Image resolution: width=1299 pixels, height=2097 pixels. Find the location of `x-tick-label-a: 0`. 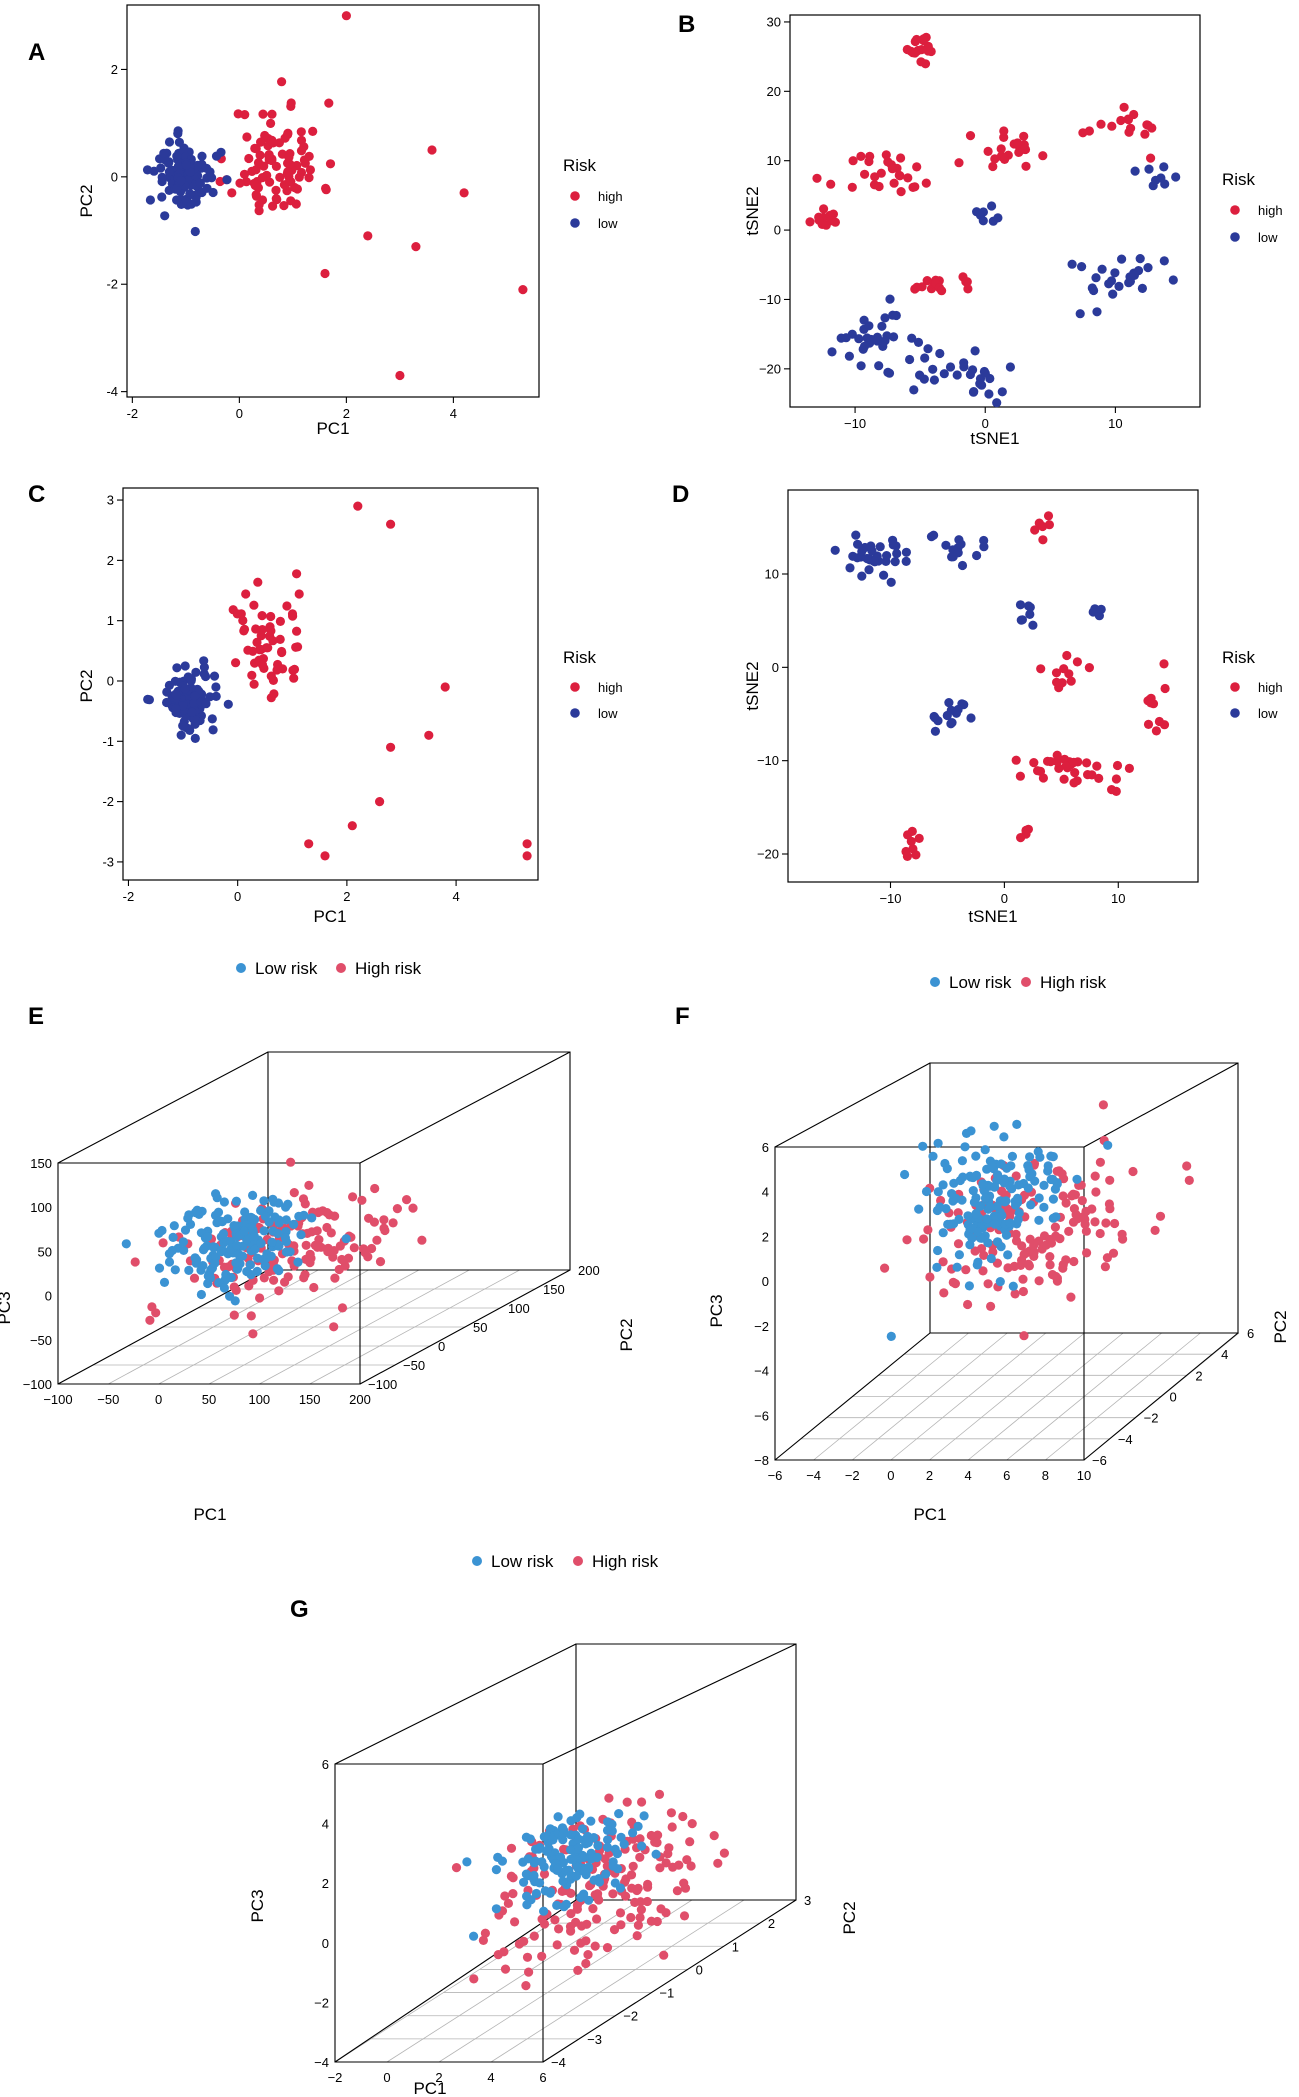

x-tick-label-a: 0 is located at coordinates (239, 413).